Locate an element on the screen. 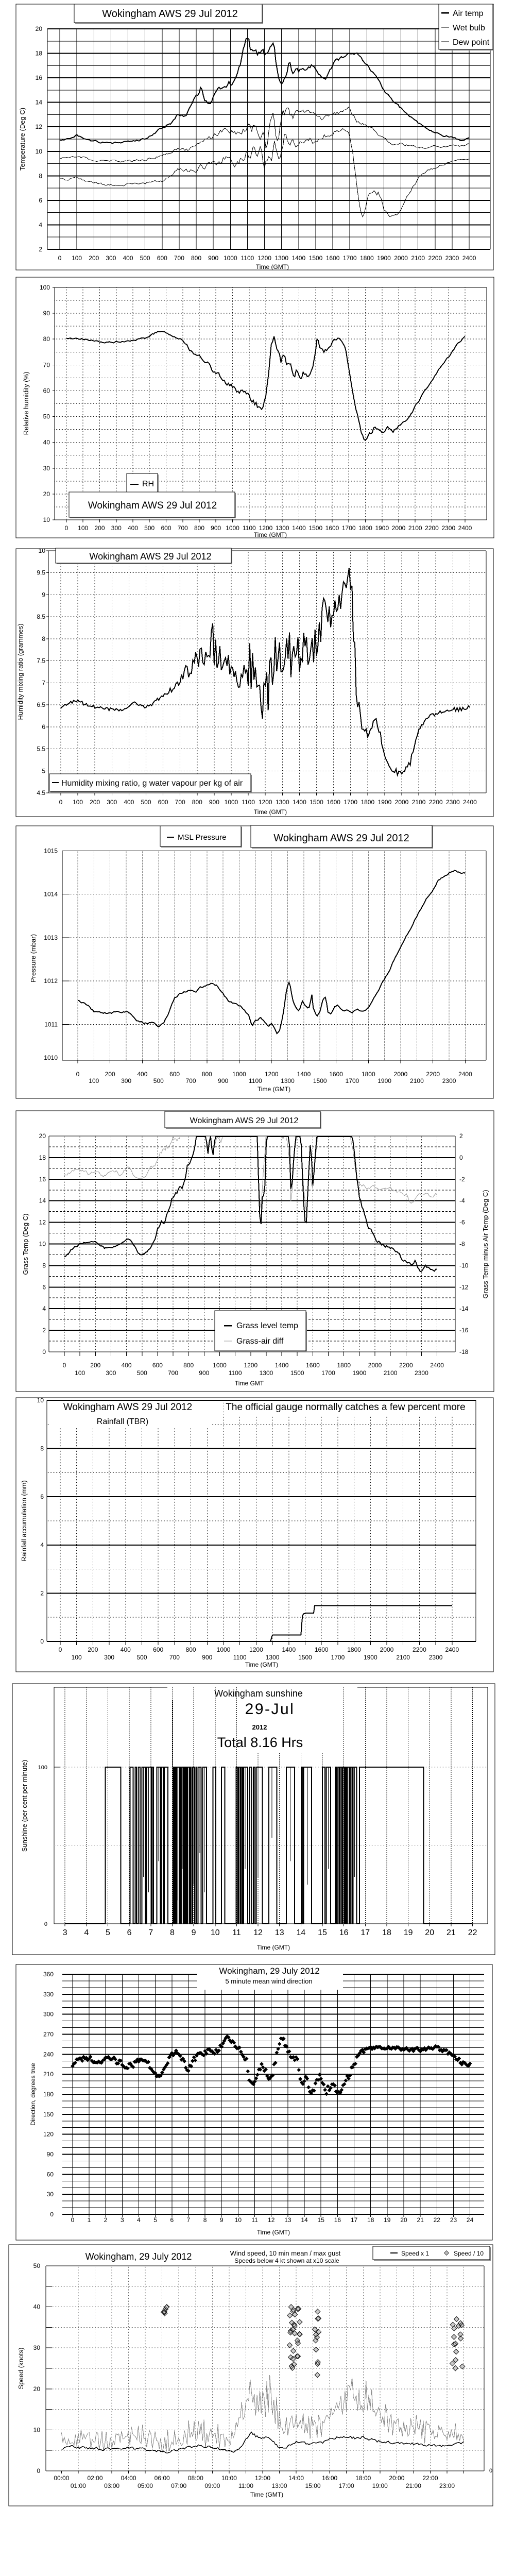 The image size is (515, 2576). svg-text: 18 is located at coordinates (42, 1157).